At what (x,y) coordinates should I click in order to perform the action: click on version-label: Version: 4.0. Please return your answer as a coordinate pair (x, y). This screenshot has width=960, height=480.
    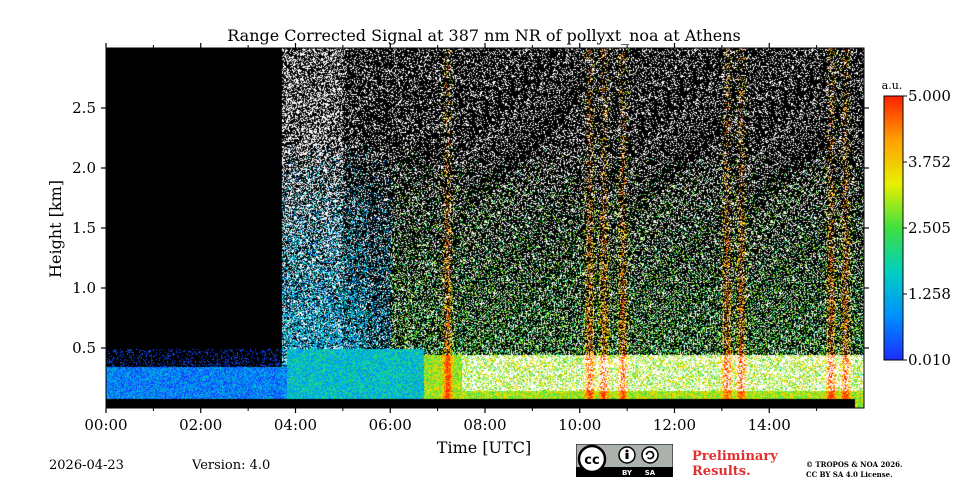
    Looking at the image, I should click on (231, 465).